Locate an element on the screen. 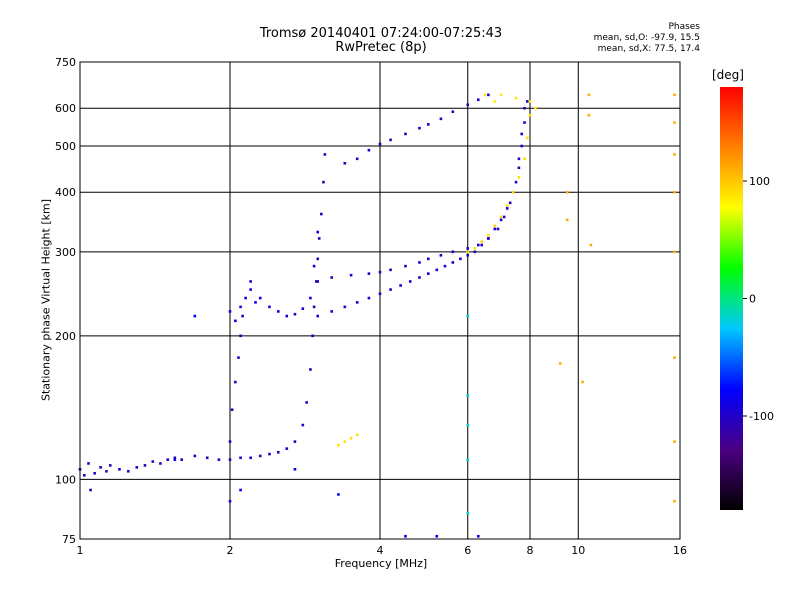 The width and height of the screenshot is (800, 600). colorbar-tick-label: 0 is located at coordinates (752, 299).